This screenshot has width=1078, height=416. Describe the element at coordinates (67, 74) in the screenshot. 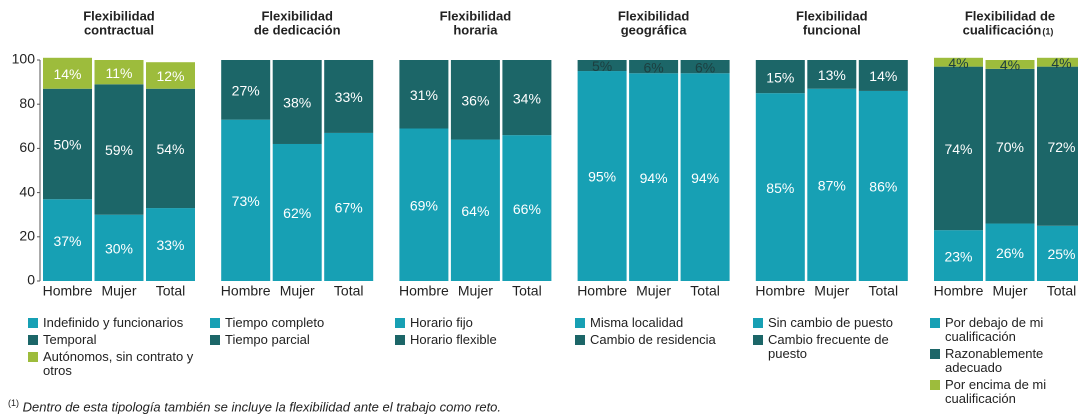

I see `value-label: 14%` at that location.